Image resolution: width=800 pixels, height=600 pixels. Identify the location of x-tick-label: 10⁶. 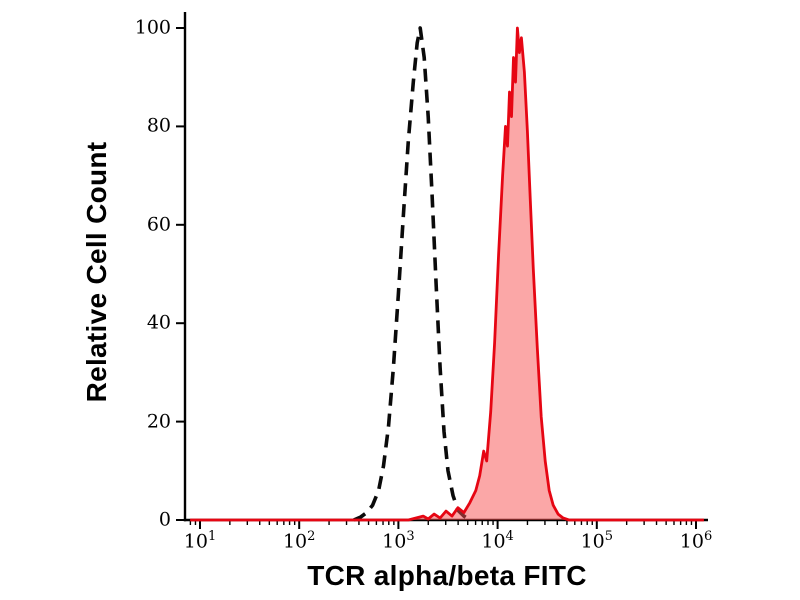
(696, 541).